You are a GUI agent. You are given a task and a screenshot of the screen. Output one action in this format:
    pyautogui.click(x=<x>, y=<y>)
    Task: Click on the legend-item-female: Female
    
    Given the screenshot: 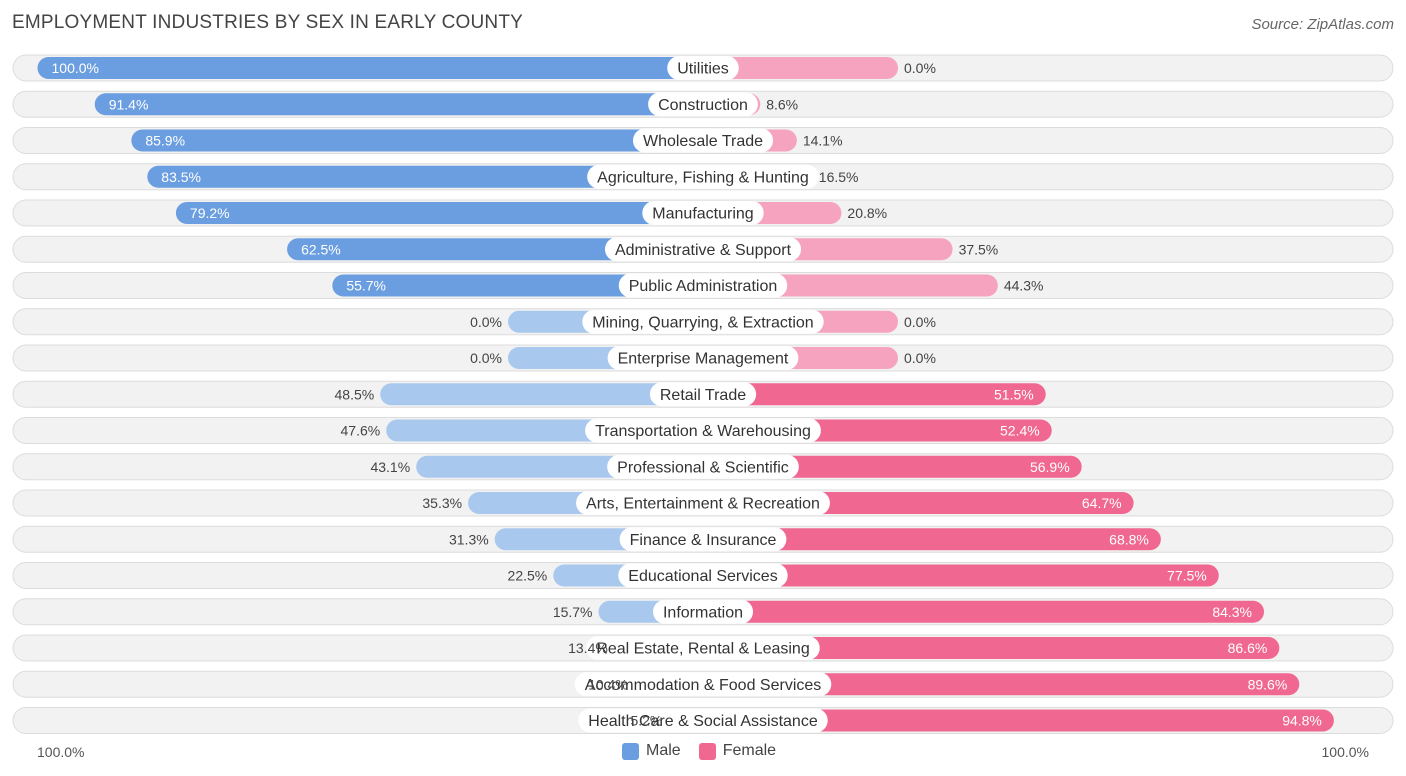 What is the action you would take?
    pyautogui.click(x=737, y=751)
    